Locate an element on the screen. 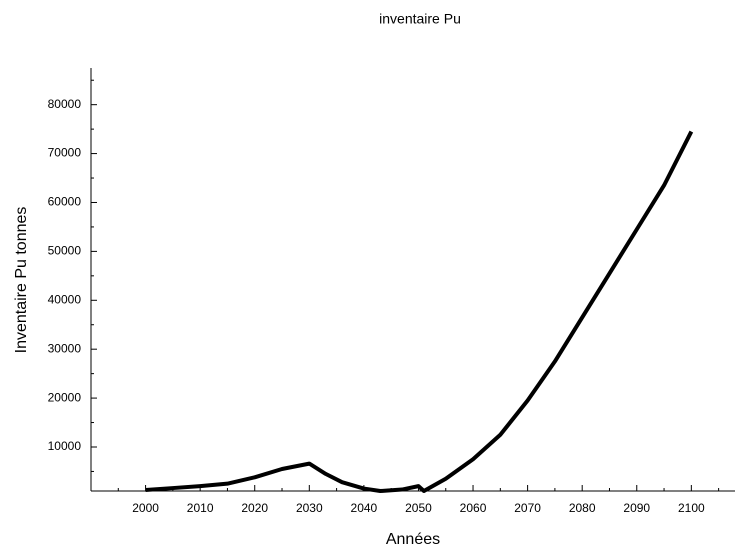  y-tick-label: 70000 is located at coordinates (65, 153).